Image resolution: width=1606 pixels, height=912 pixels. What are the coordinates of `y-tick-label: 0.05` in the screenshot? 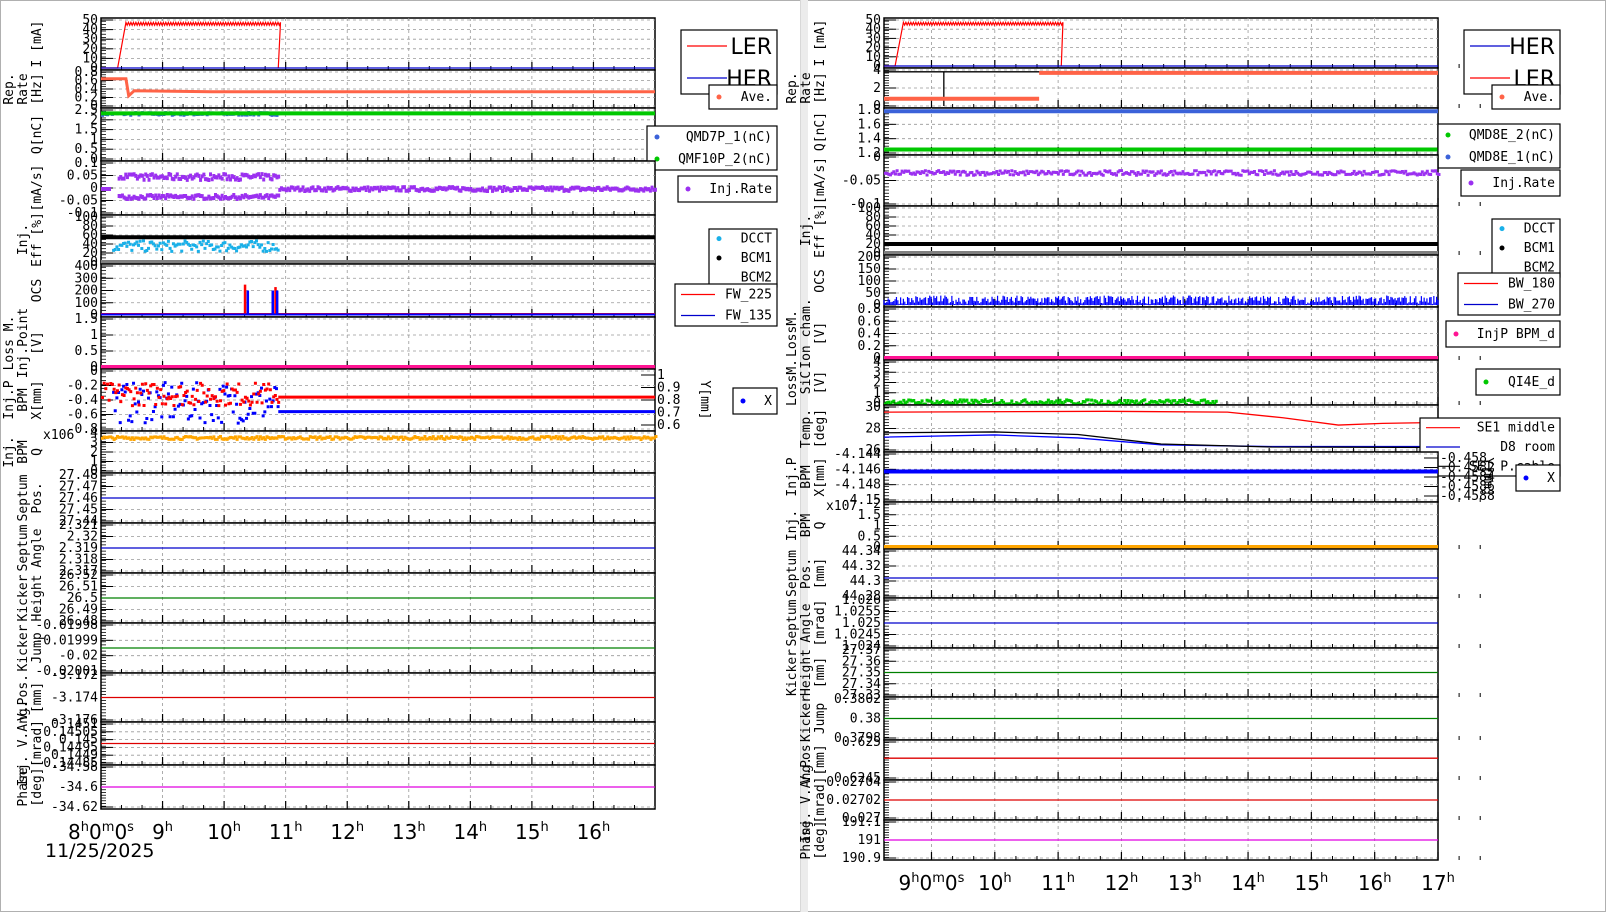 It's located at (82, 176).